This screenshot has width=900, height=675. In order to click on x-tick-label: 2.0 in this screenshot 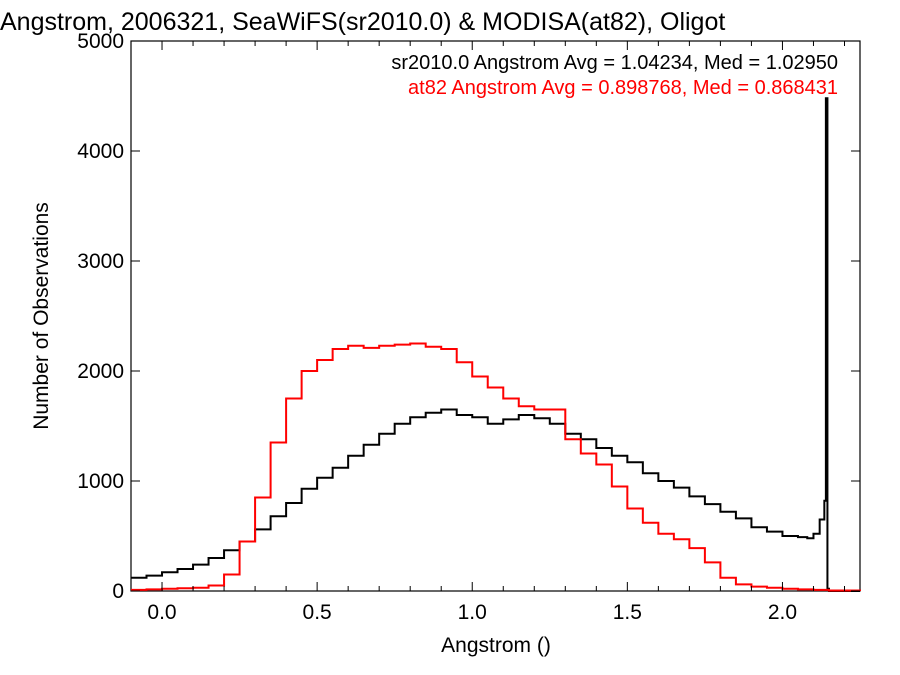, I will do `click(782, 612)`.